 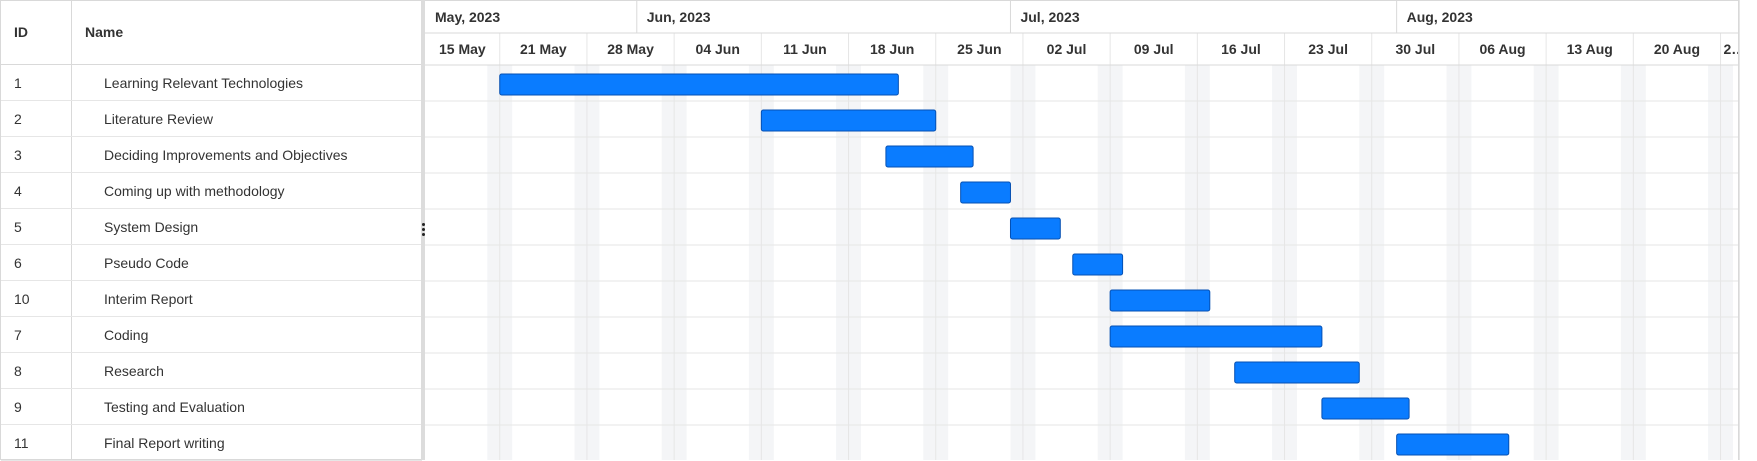 What do you see at coordinates (1677, 49) in the screenshot?
I see `week-label: 20 Aug` at bounding box center [1677, 49].